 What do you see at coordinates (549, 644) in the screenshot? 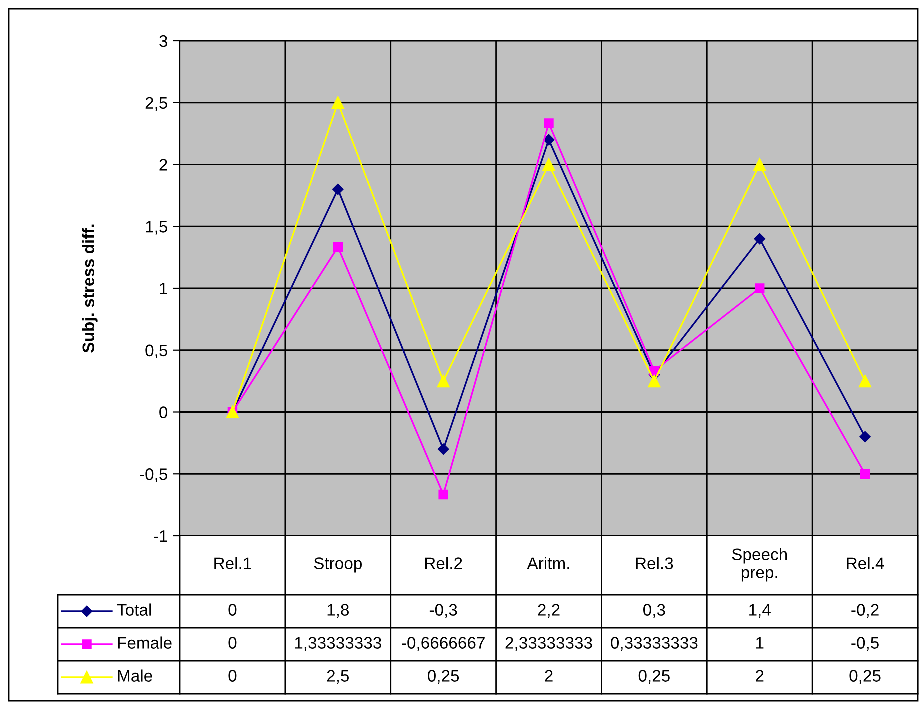
I see `data-label: 2,33333333` at bounding box center [549, 644].